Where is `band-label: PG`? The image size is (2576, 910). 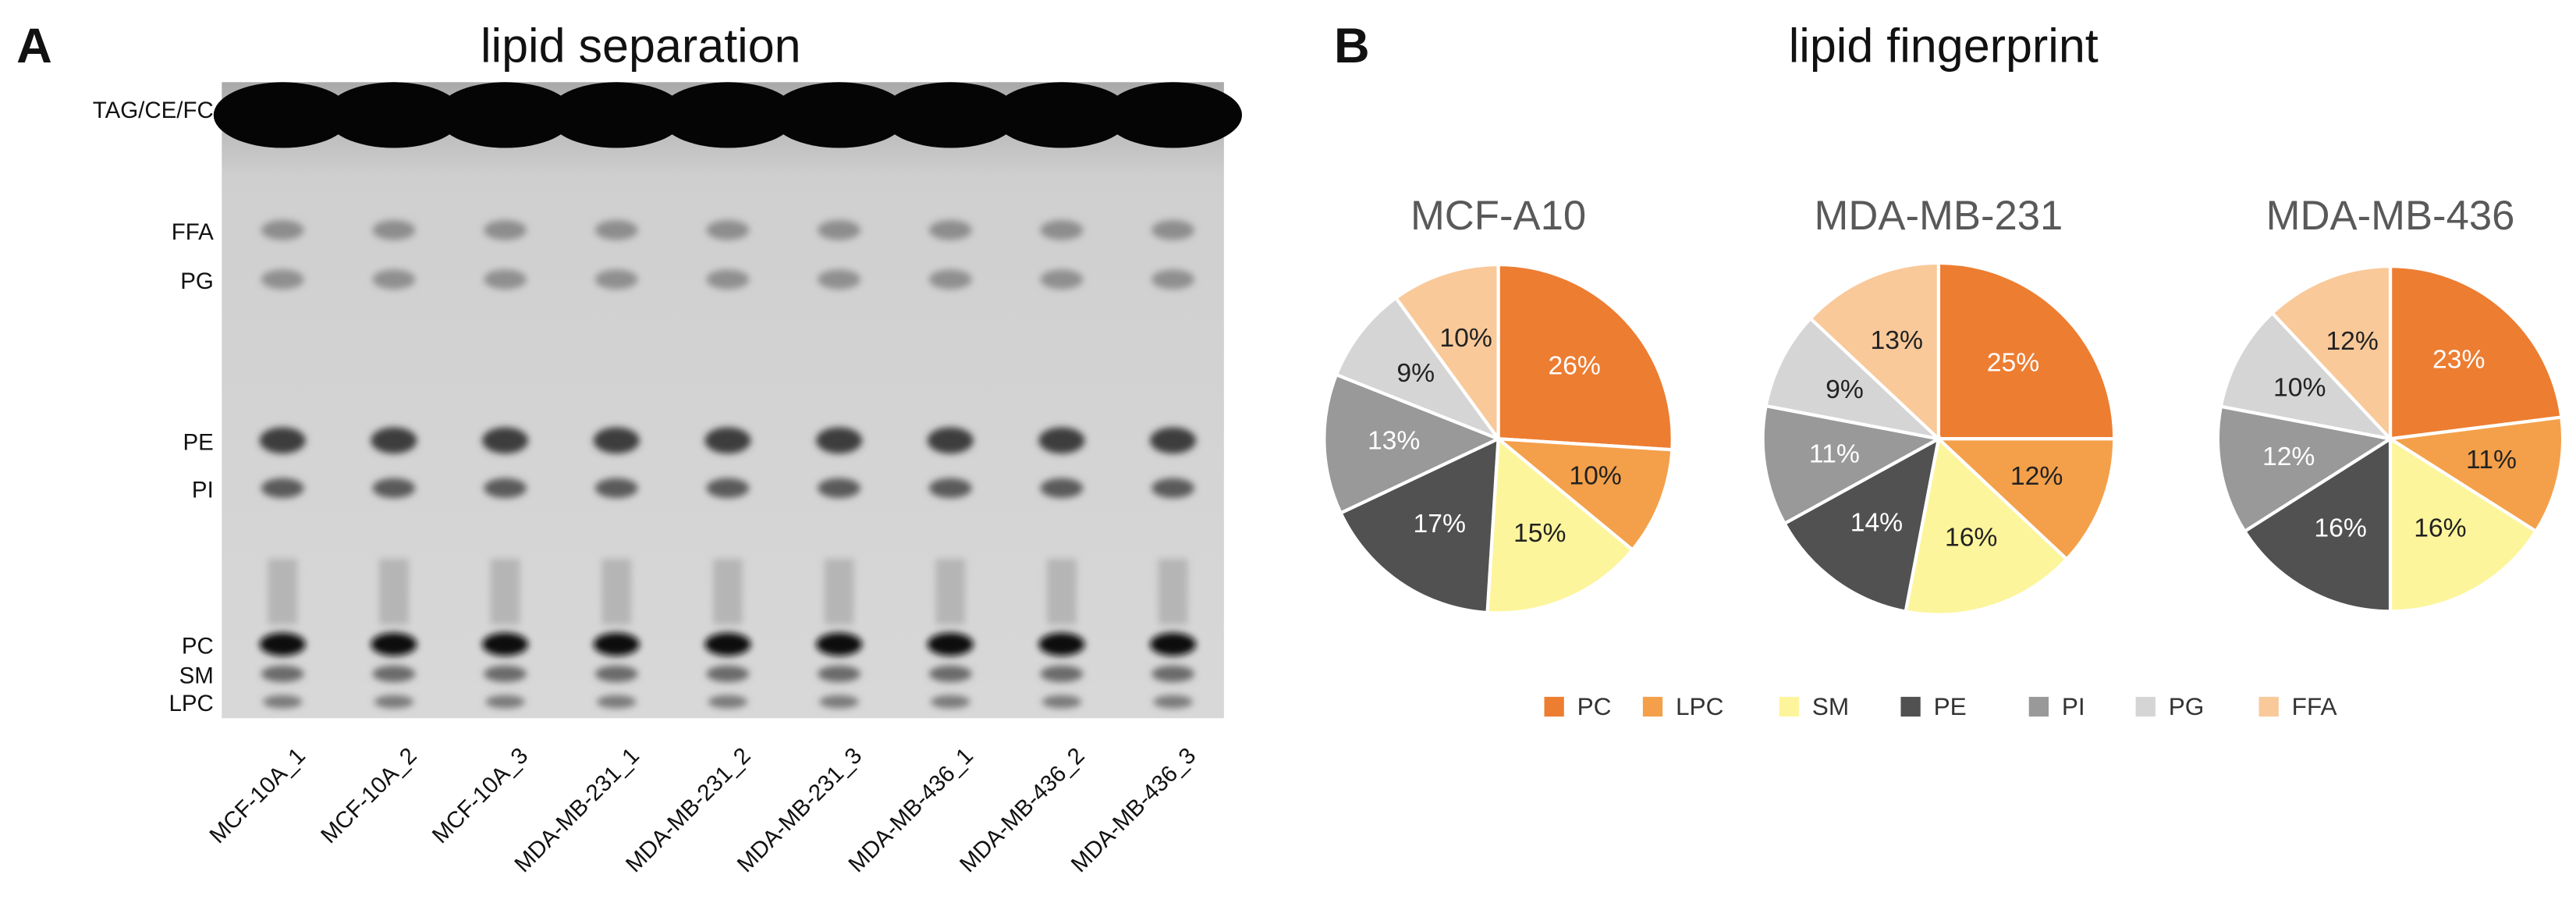
band-label: PG is located at coordinates (197, 281).